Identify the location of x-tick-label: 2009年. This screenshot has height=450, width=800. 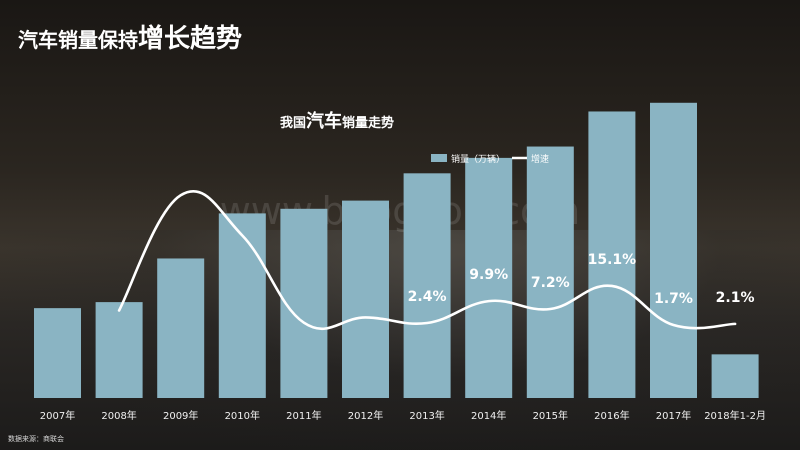
(180, 415).